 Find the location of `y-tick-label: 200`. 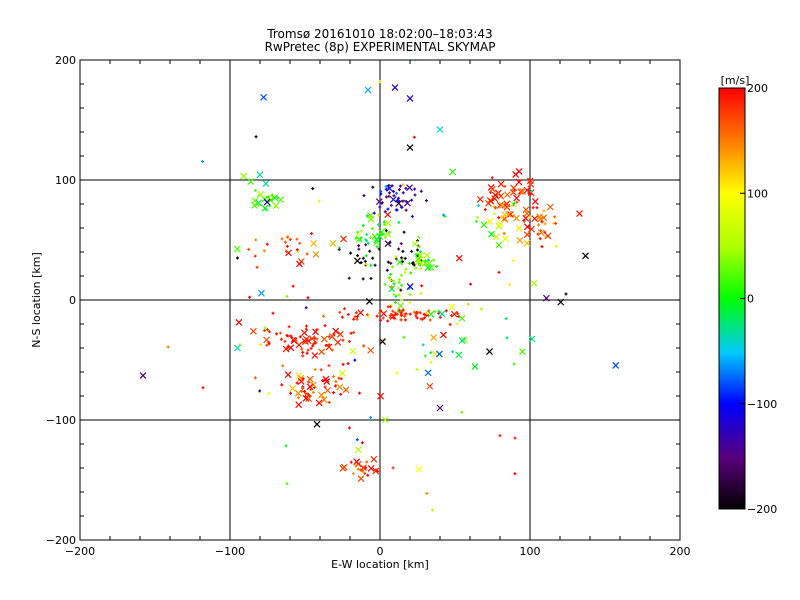

y-tick-label: 200 is located at coordinates (65, 60).